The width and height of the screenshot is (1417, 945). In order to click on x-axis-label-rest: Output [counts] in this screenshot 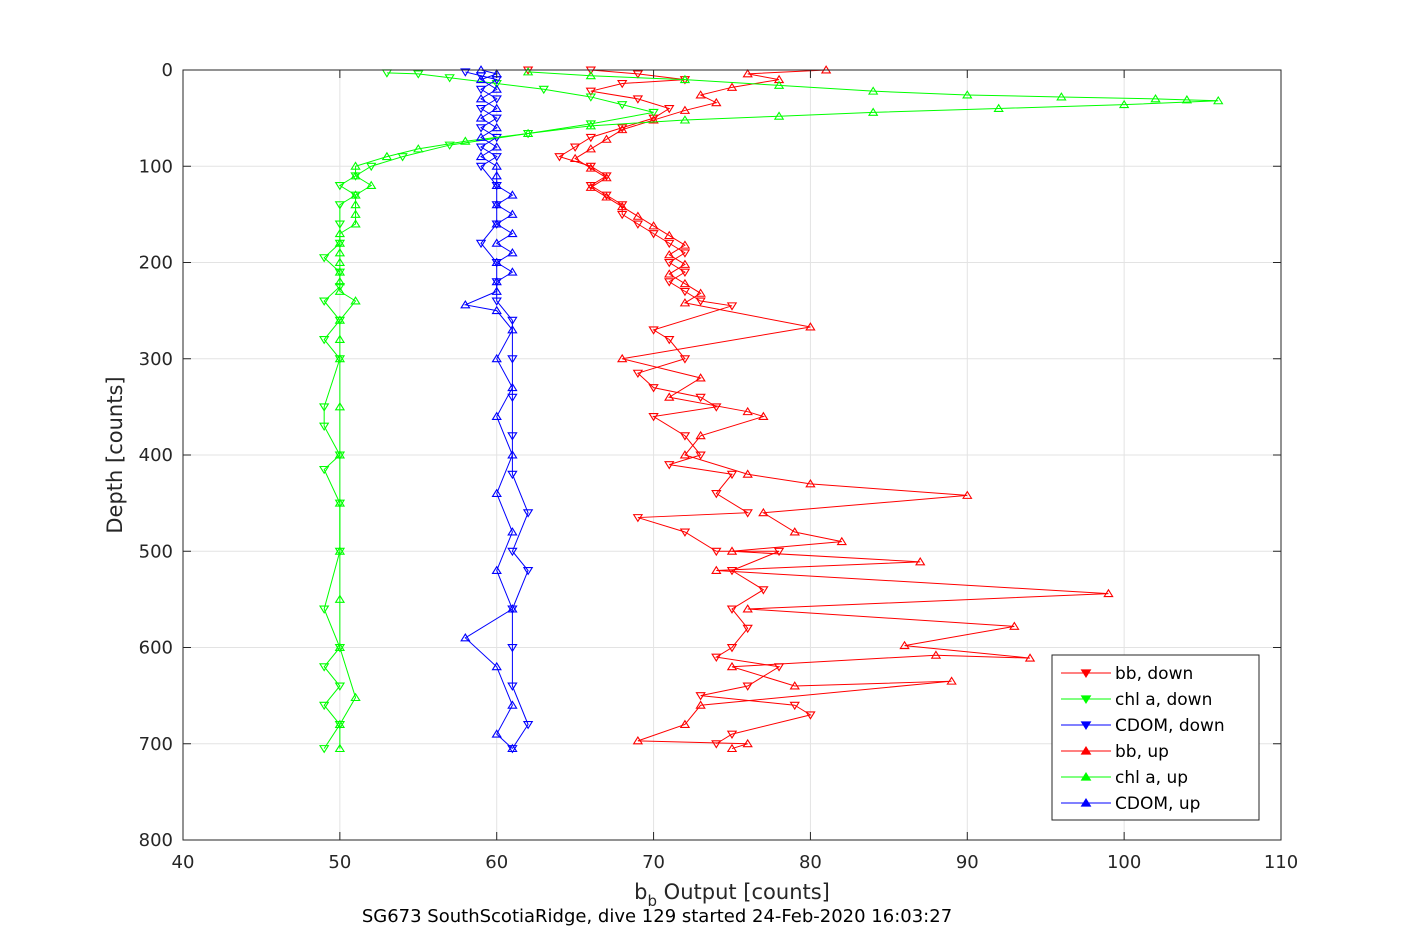, I will do `click(743, 892)`.